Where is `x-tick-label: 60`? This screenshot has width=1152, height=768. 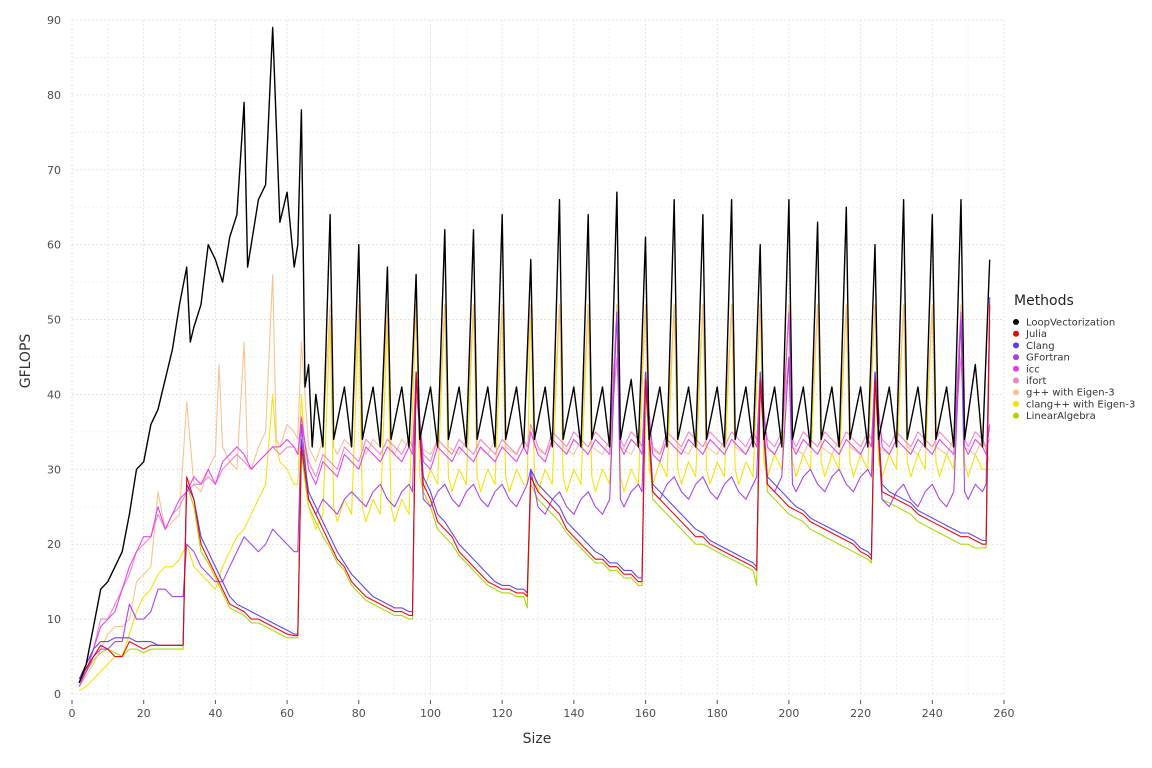
x-tick-label: 60 is located at coordinates (287, 713).